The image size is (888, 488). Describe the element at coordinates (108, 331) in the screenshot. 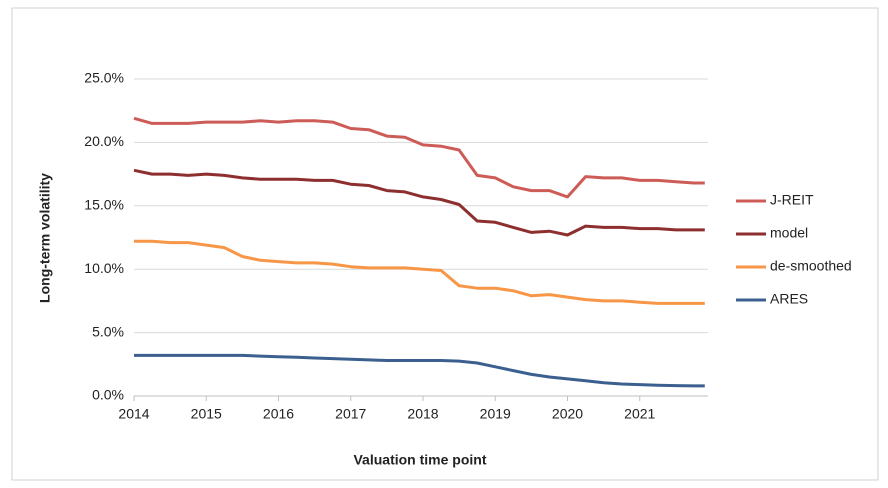

I see `y-tick-label: 5.0%` at that location.